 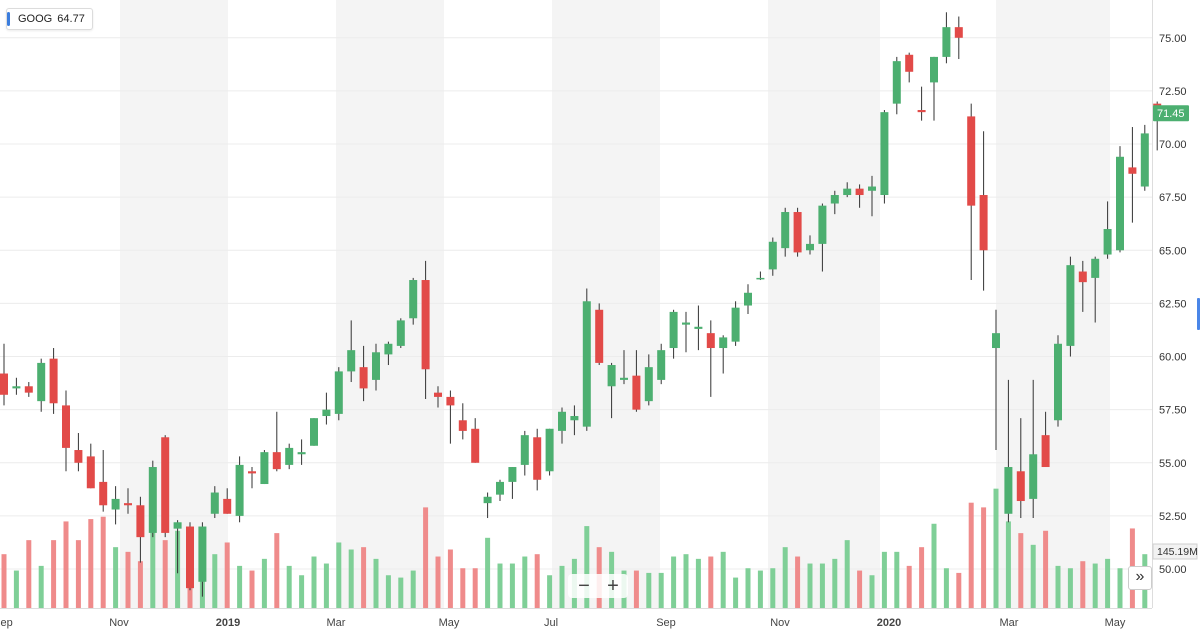 What do you see at coordinates (1173, 304) in the screenshot?
I see `y-tick-label: 62.50` at bounding box center [1173, 304].